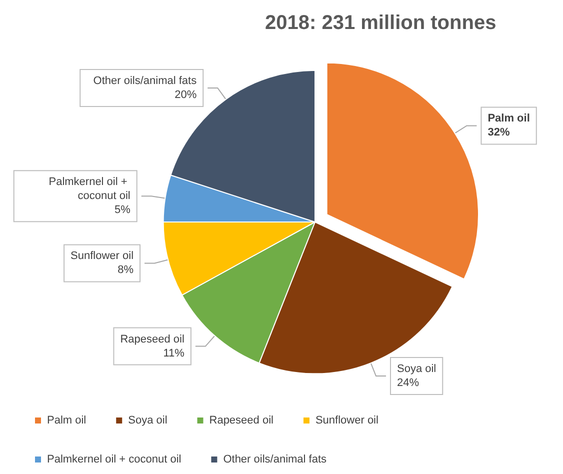 The image size is (563, 474). I want to click on slice-label: Other oils/animal fats, so click(145, 80).